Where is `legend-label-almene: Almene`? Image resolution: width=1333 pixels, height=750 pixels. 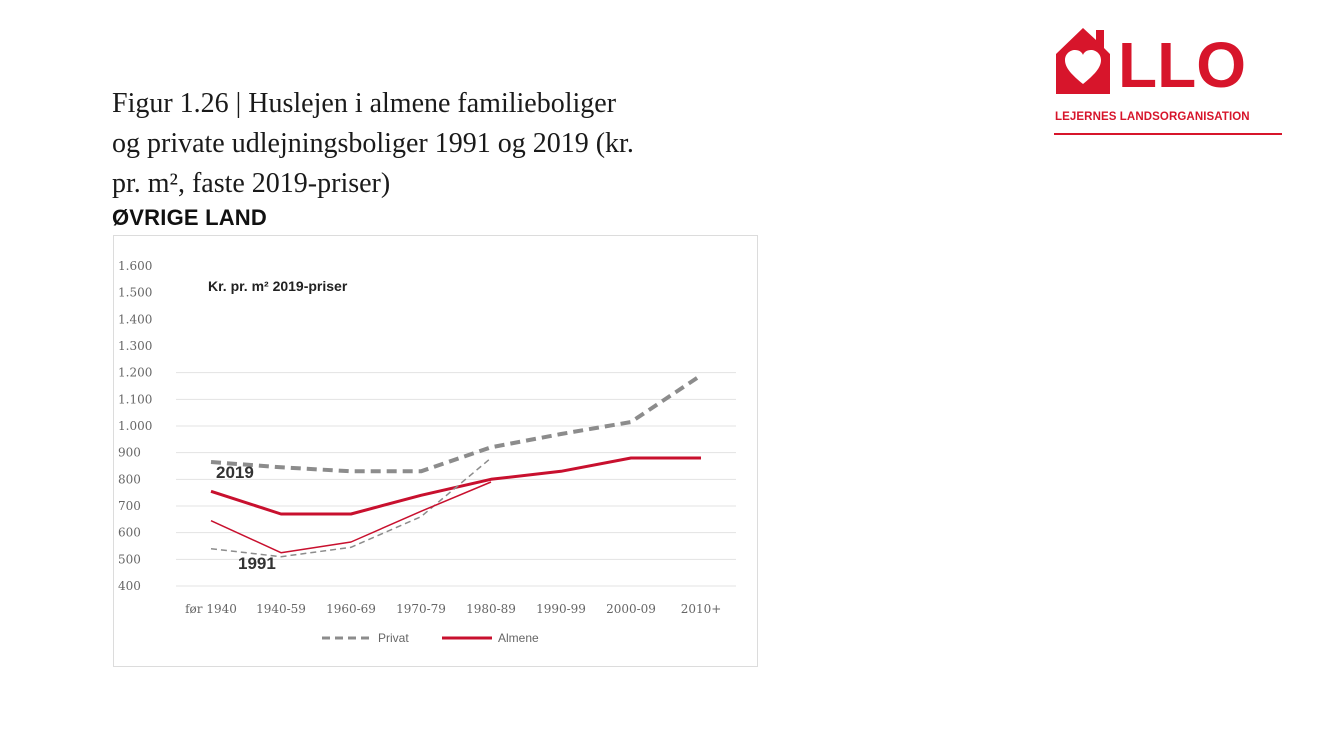 legend-label-almene: Almene is located at coordinates (518, 638).